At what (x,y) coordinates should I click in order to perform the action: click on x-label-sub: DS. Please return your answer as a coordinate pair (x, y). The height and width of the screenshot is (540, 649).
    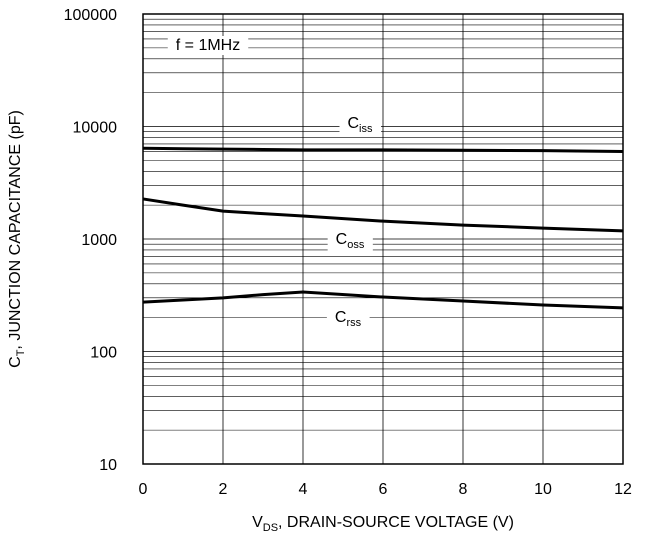
    Looking at the image, I should click on (270, 528).